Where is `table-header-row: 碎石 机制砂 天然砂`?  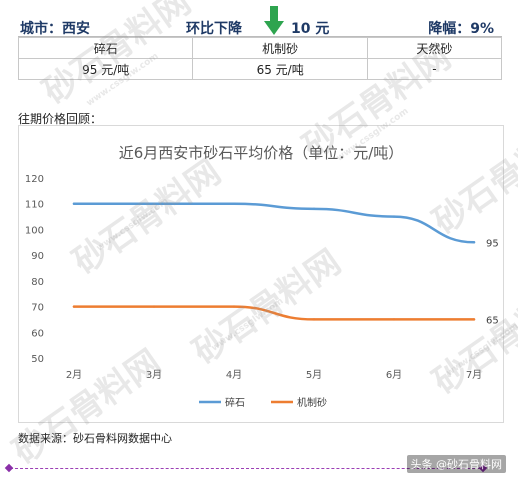 table-header-row: 碎石 机制砂 天然砂 is located at coordinates (260, 48).